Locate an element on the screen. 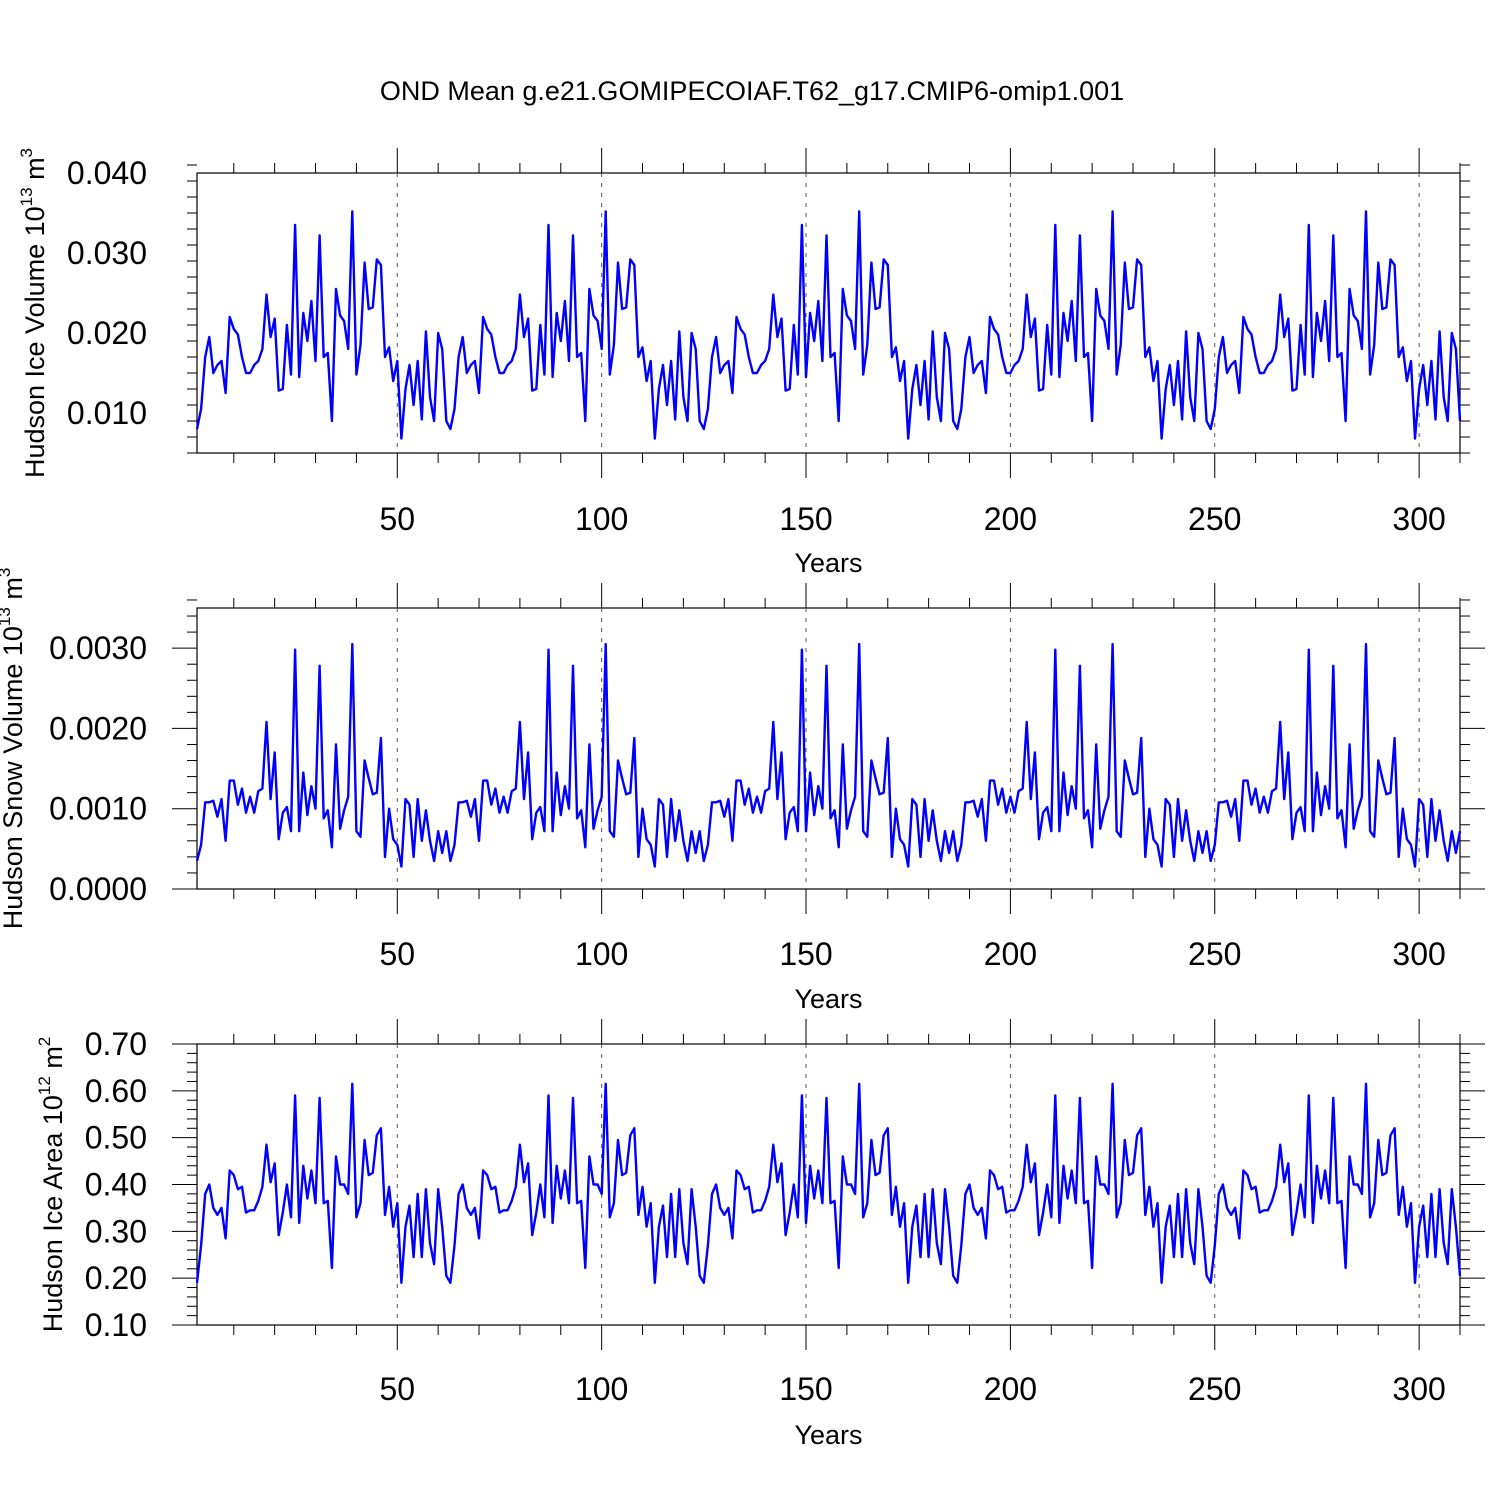 This screenshot has height=1505, width=1500. y-tick-label: 0.60 is located at coordinates (116, 1091).